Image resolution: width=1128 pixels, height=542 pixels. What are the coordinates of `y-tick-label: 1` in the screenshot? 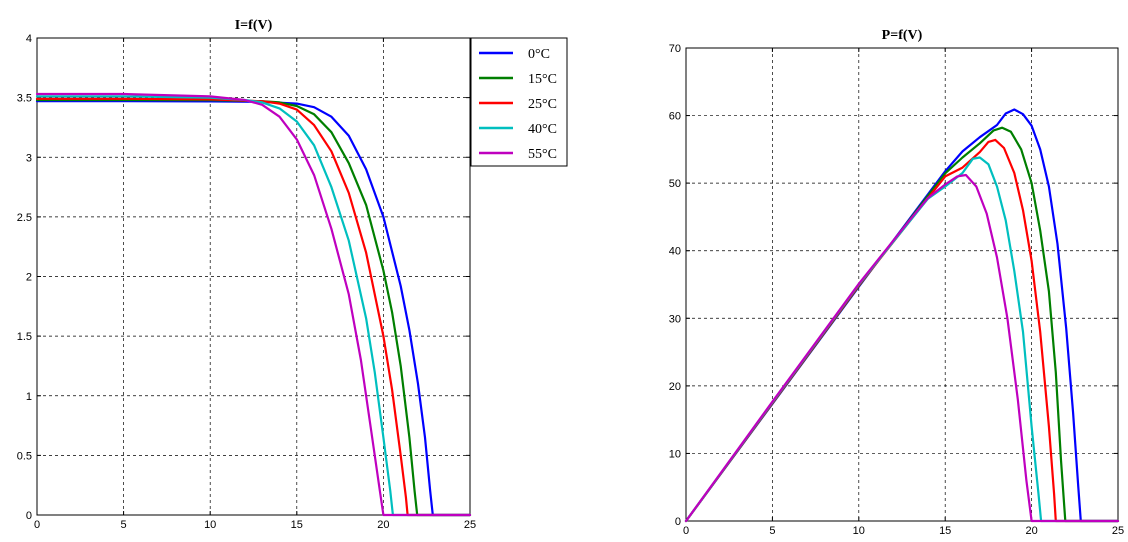 It's located at (29, 397).